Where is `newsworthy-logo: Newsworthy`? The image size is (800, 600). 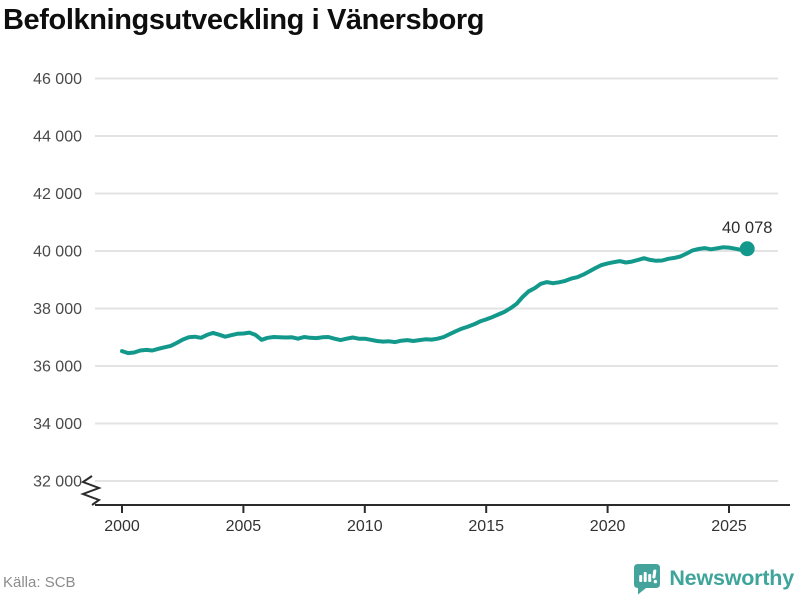
newsworthy-logo: Newsworthy is located at coordinates (713, 578).